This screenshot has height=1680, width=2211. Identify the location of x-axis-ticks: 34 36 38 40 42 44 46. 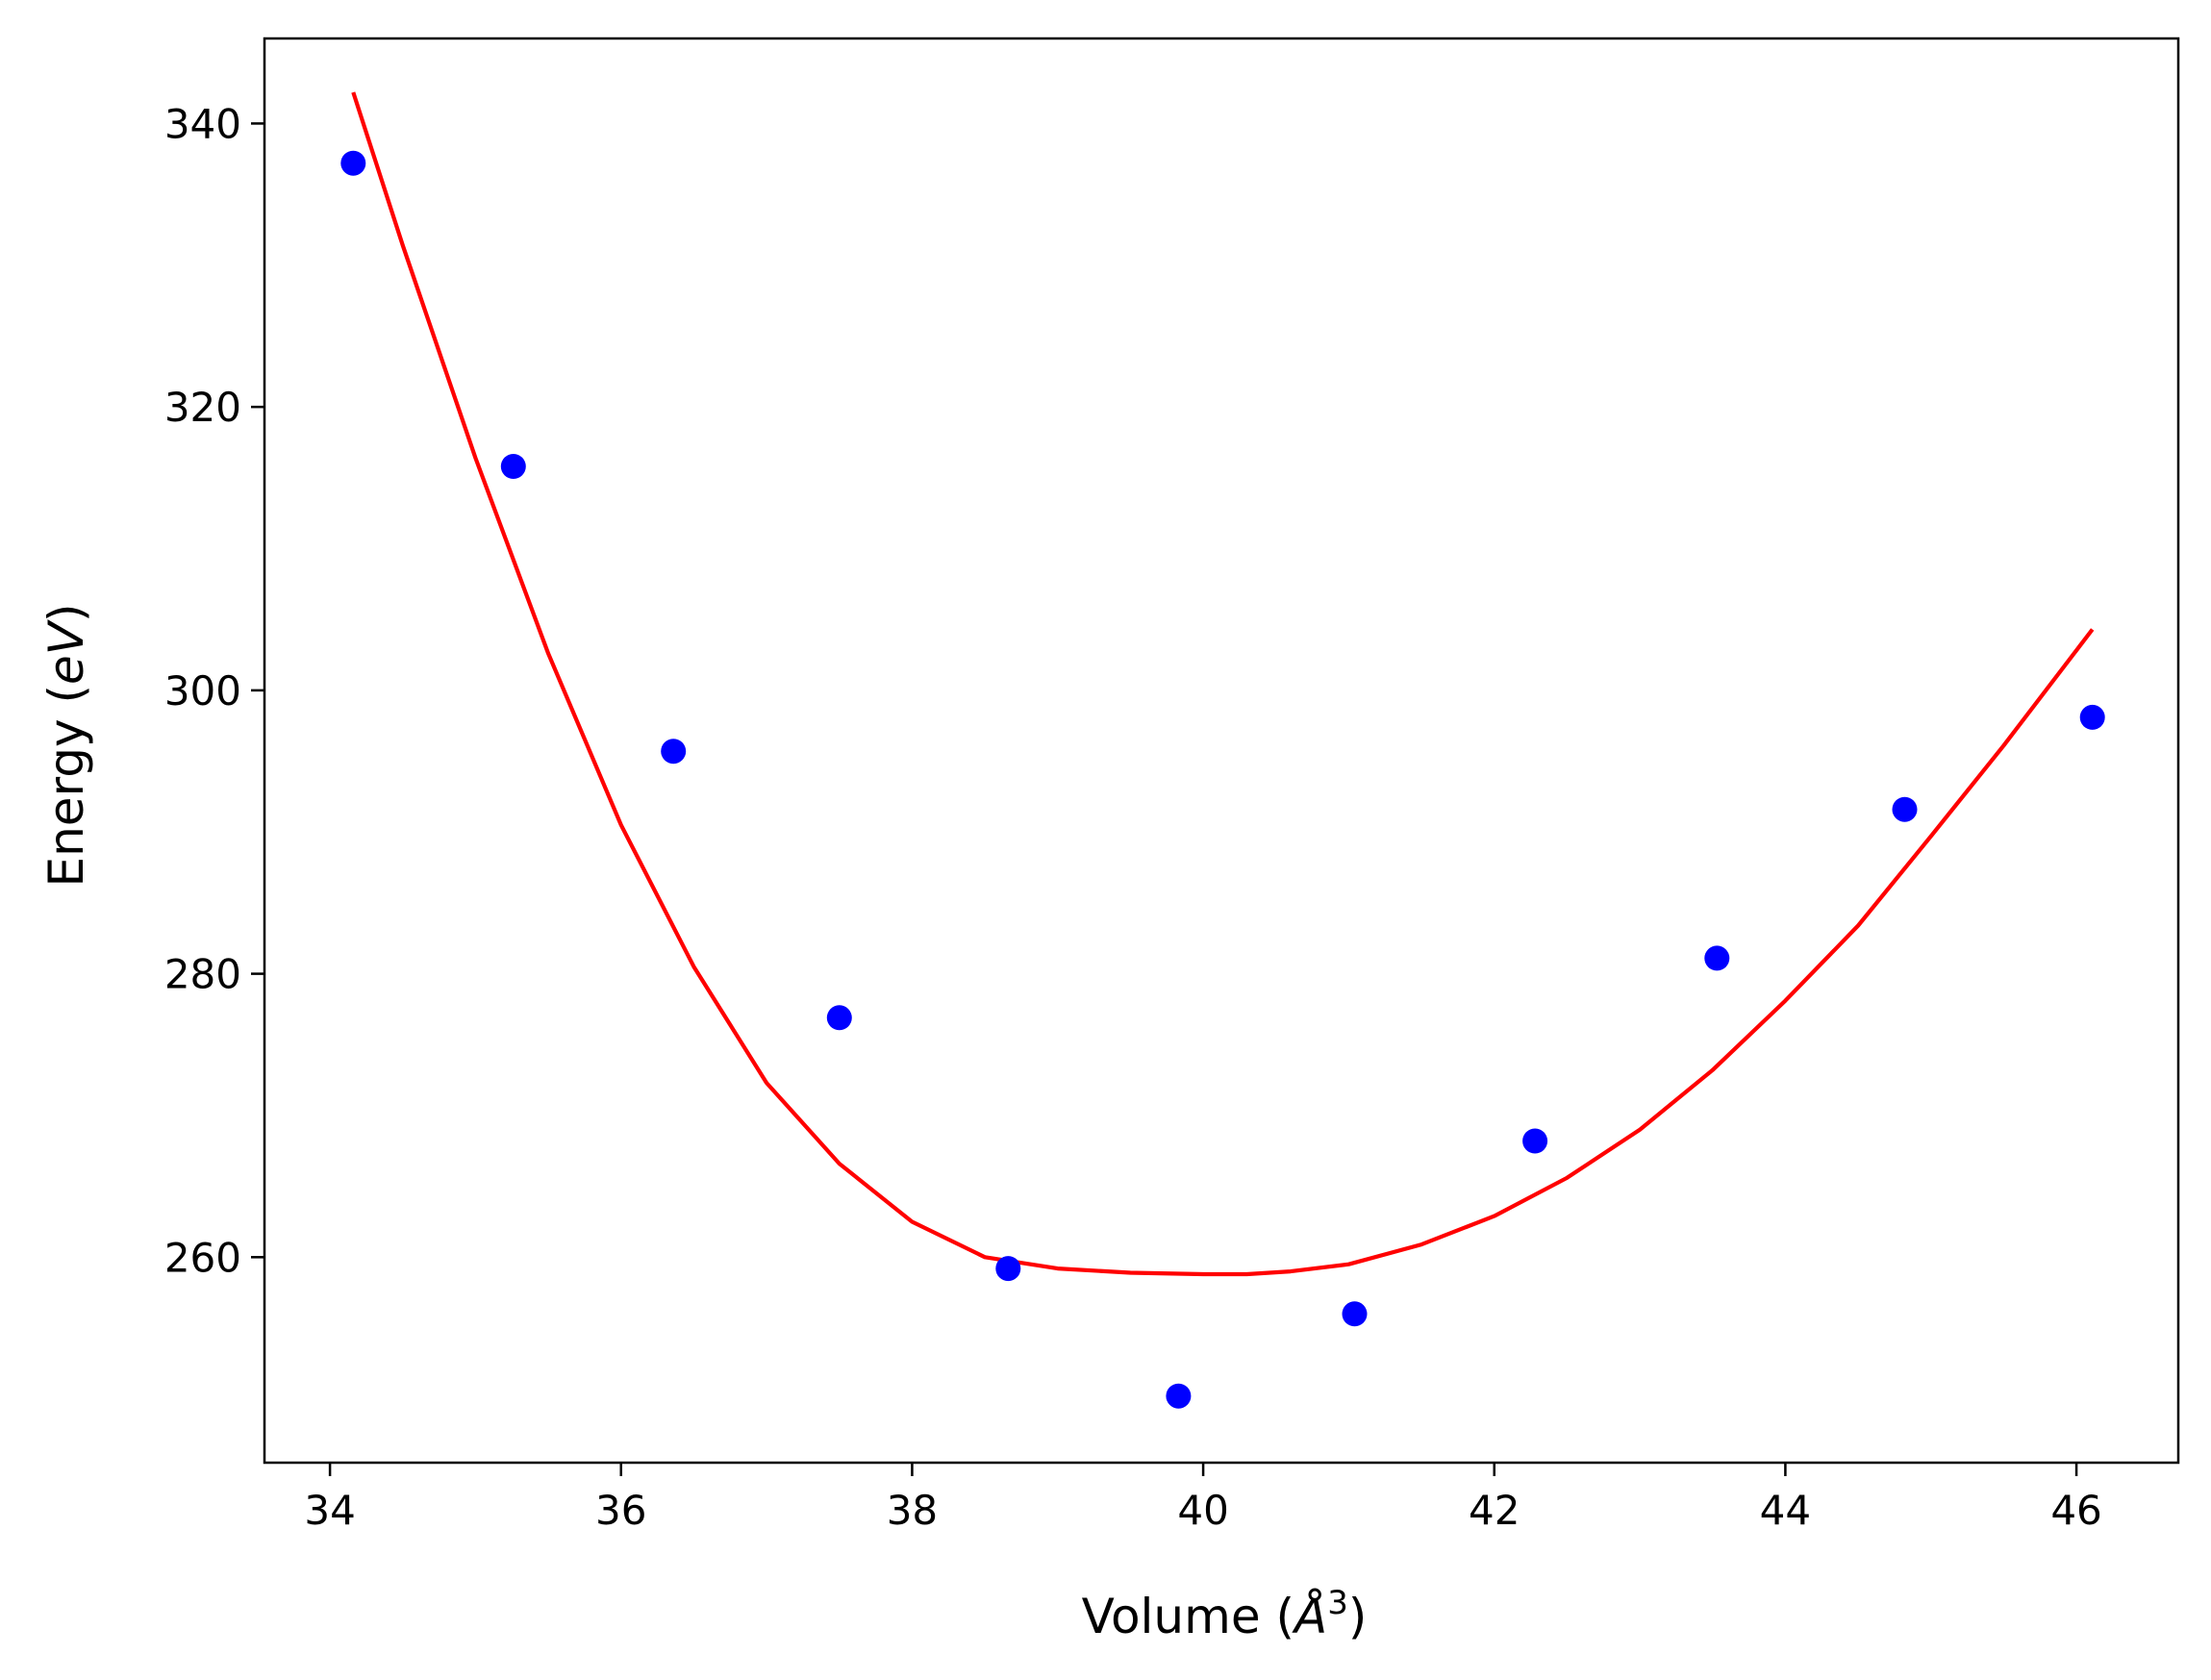
(1203, 1498).